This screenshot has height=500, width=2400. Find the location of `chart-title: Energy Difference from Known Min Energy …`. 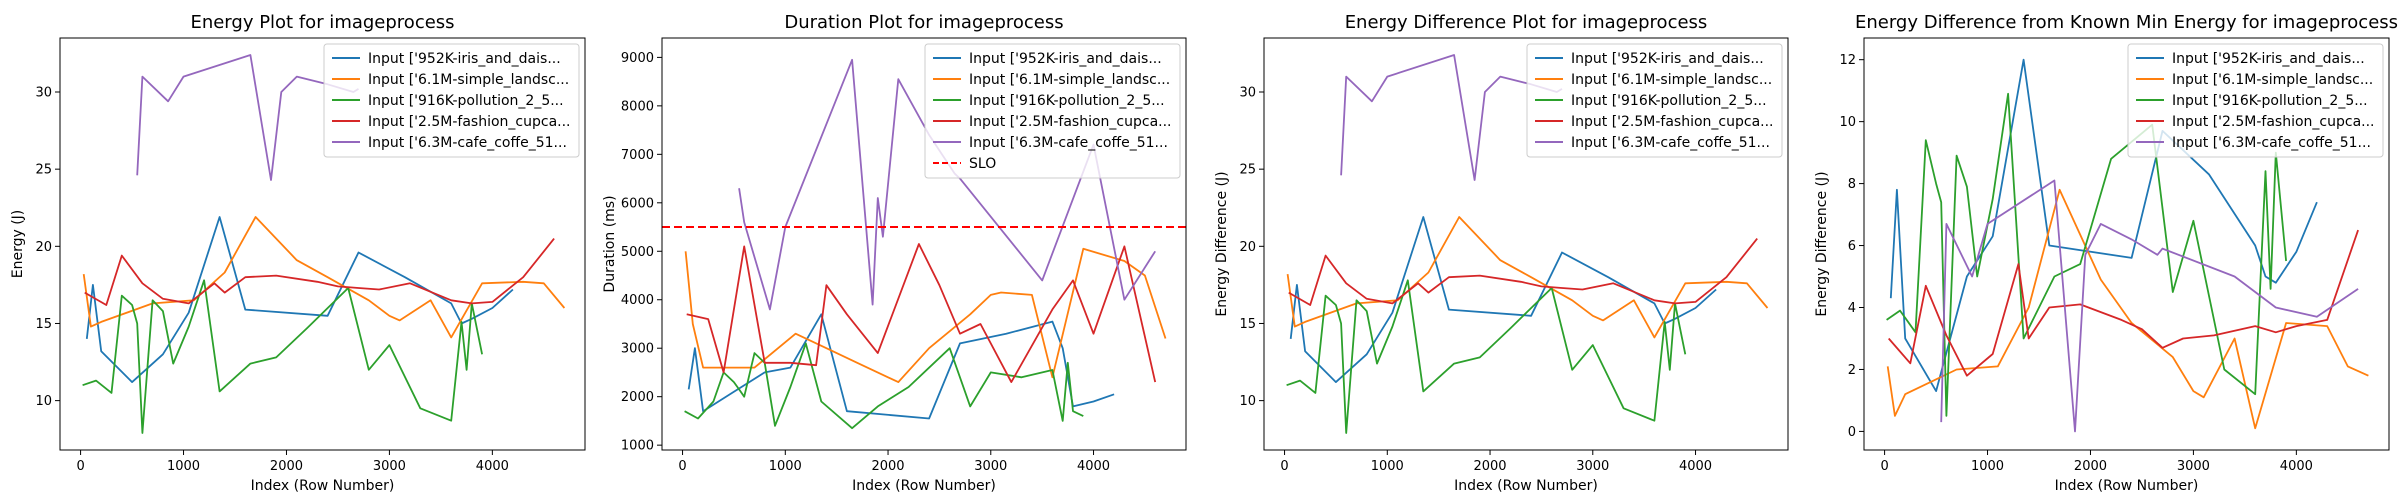

chart-title: Energy Difference from Known Min Energy … is located at coordinates (2126, 22).